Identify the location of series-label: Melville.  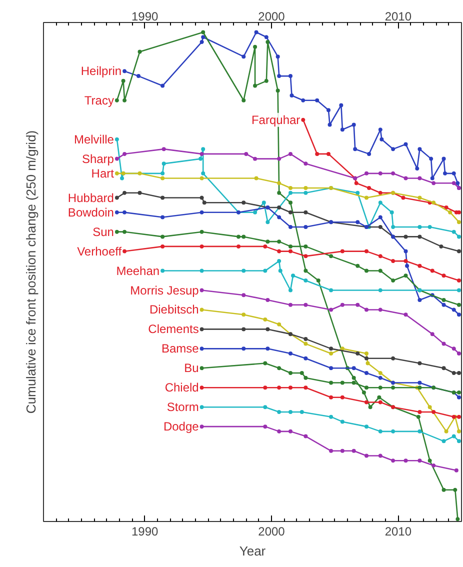
(94, 139).